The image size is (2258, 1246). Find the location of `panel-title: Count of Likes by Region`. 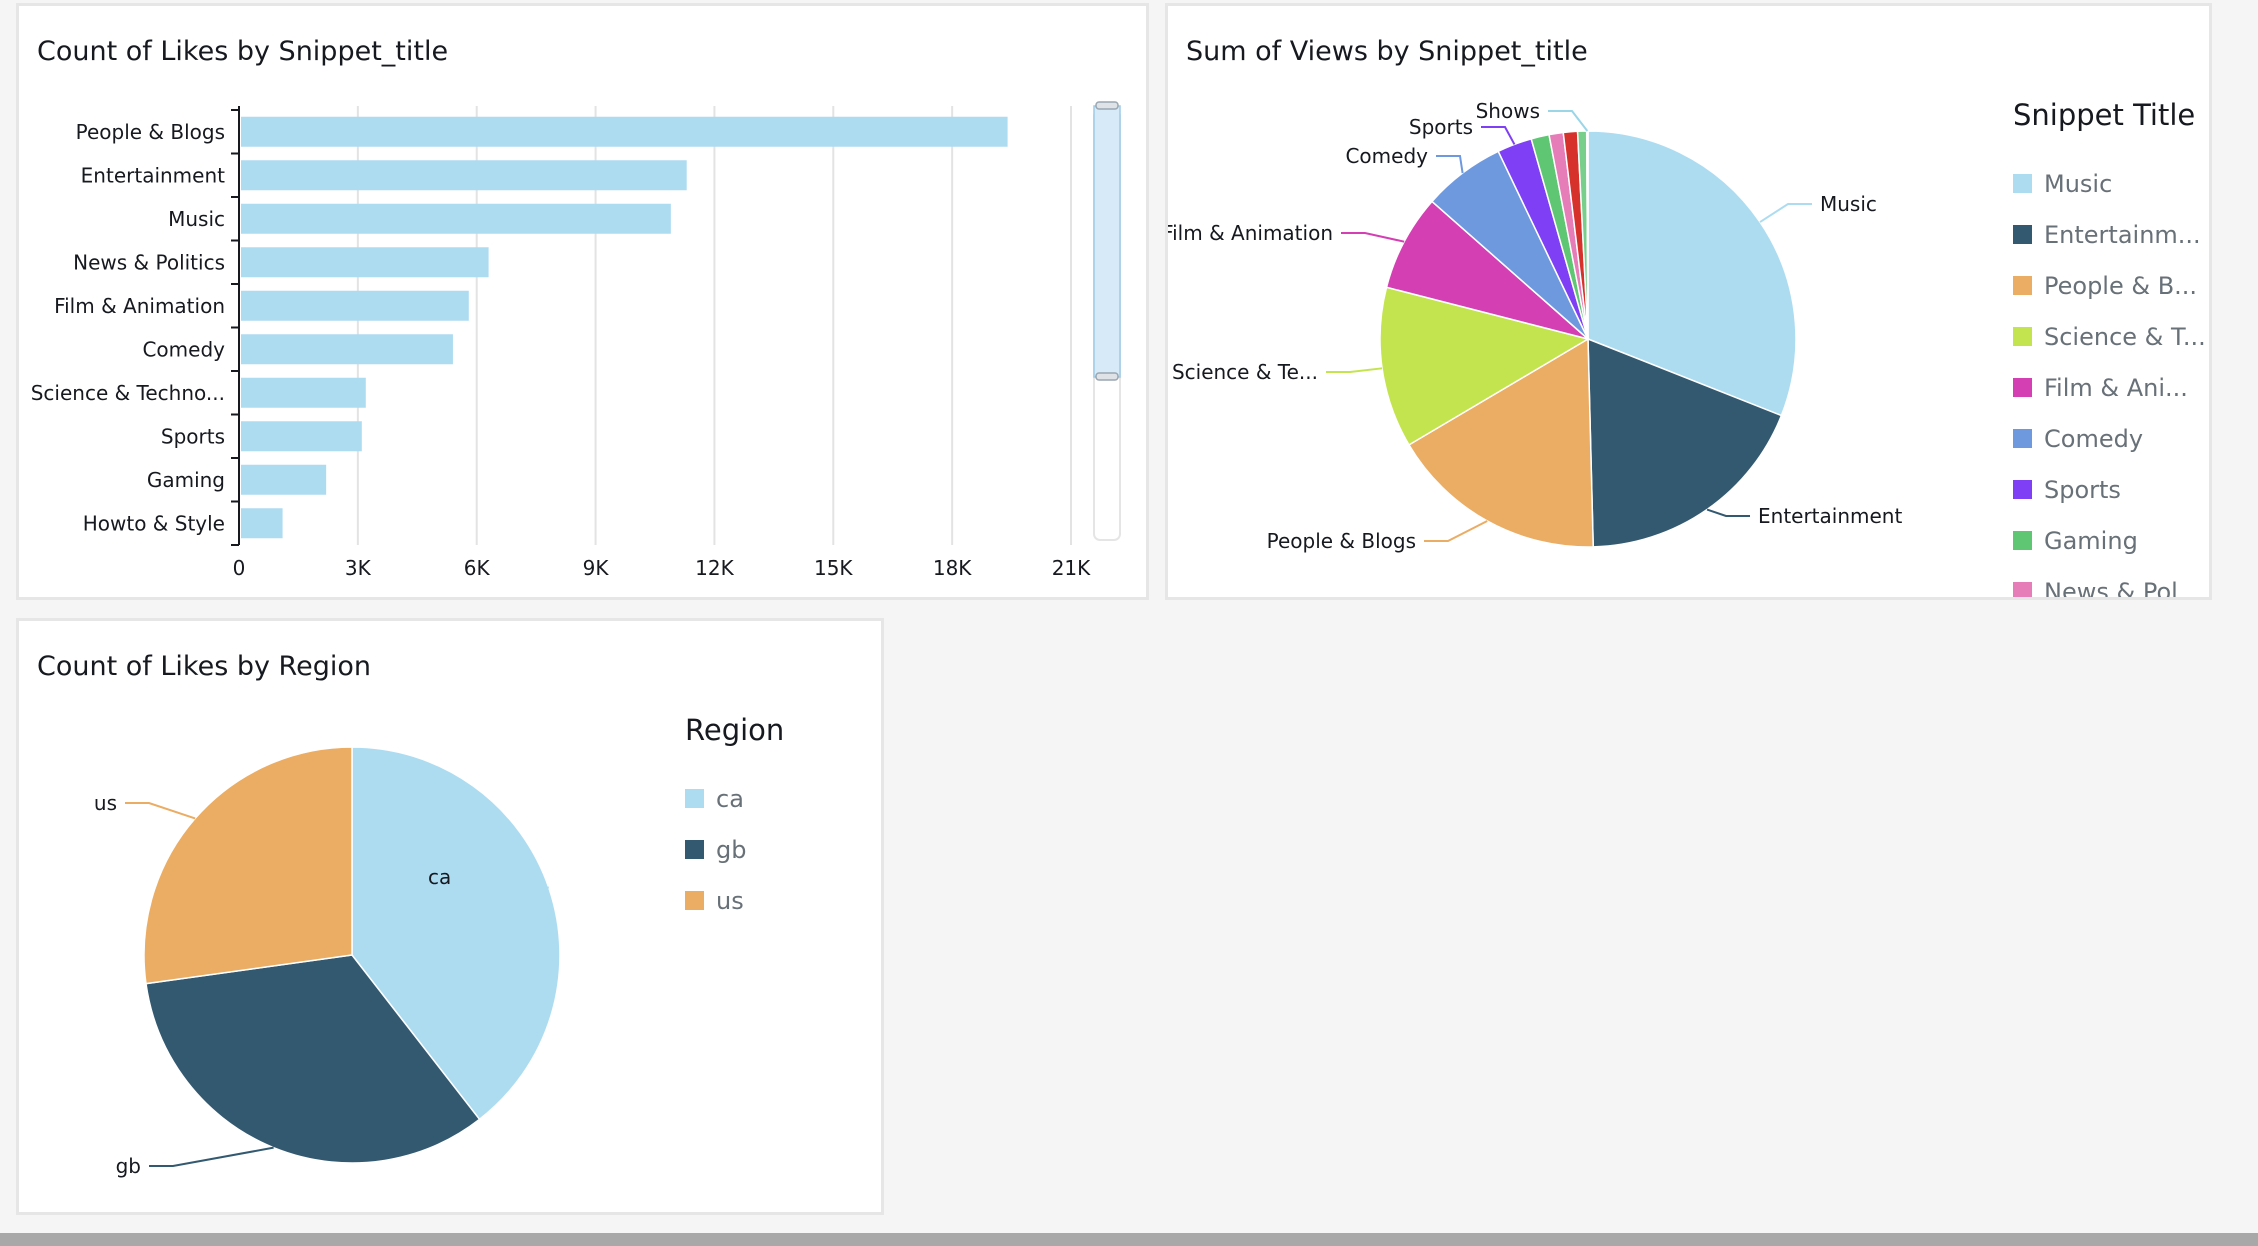

panel-title: Count of Likes by Region is located at coordinates (204, 666).